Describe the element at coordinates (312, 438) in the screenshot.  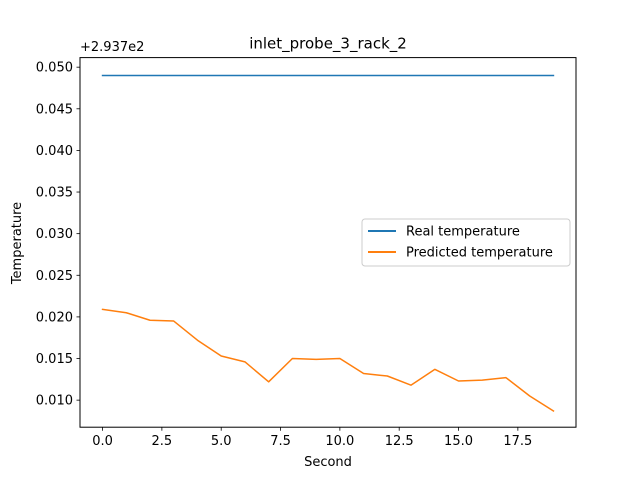
I see `x-axis-ticks: 0.0 2.5 5.0 7.5 10.0 12.5 15.0 17.5` at that location.